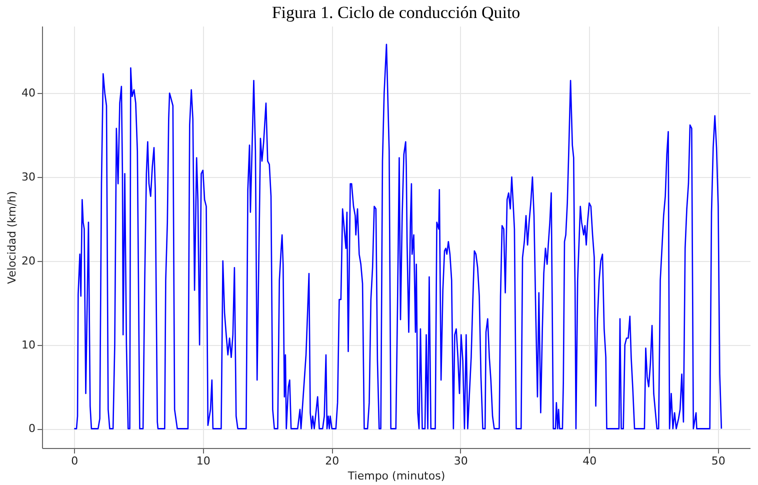 This screenshot has height=485, width=758. What do you see at coordinates (29, 345) in the screenshot?
I see `y-tick-label: 10` at bounding box center [29, 345].